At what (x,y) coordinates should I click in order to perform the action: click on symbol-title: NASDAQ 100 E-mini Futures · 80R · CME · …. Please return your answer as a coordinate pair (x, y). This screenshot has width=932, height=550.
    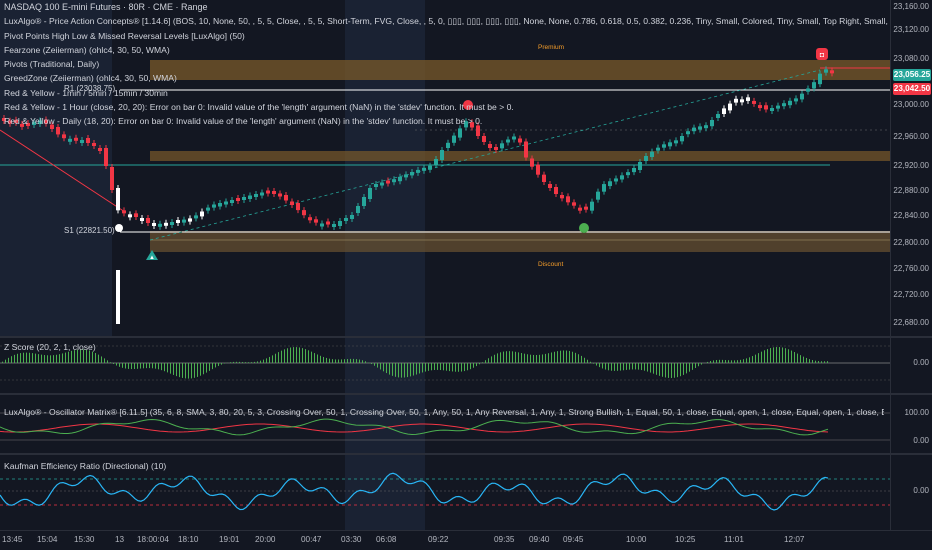
    Looking at the image, I should click on (106, 7).